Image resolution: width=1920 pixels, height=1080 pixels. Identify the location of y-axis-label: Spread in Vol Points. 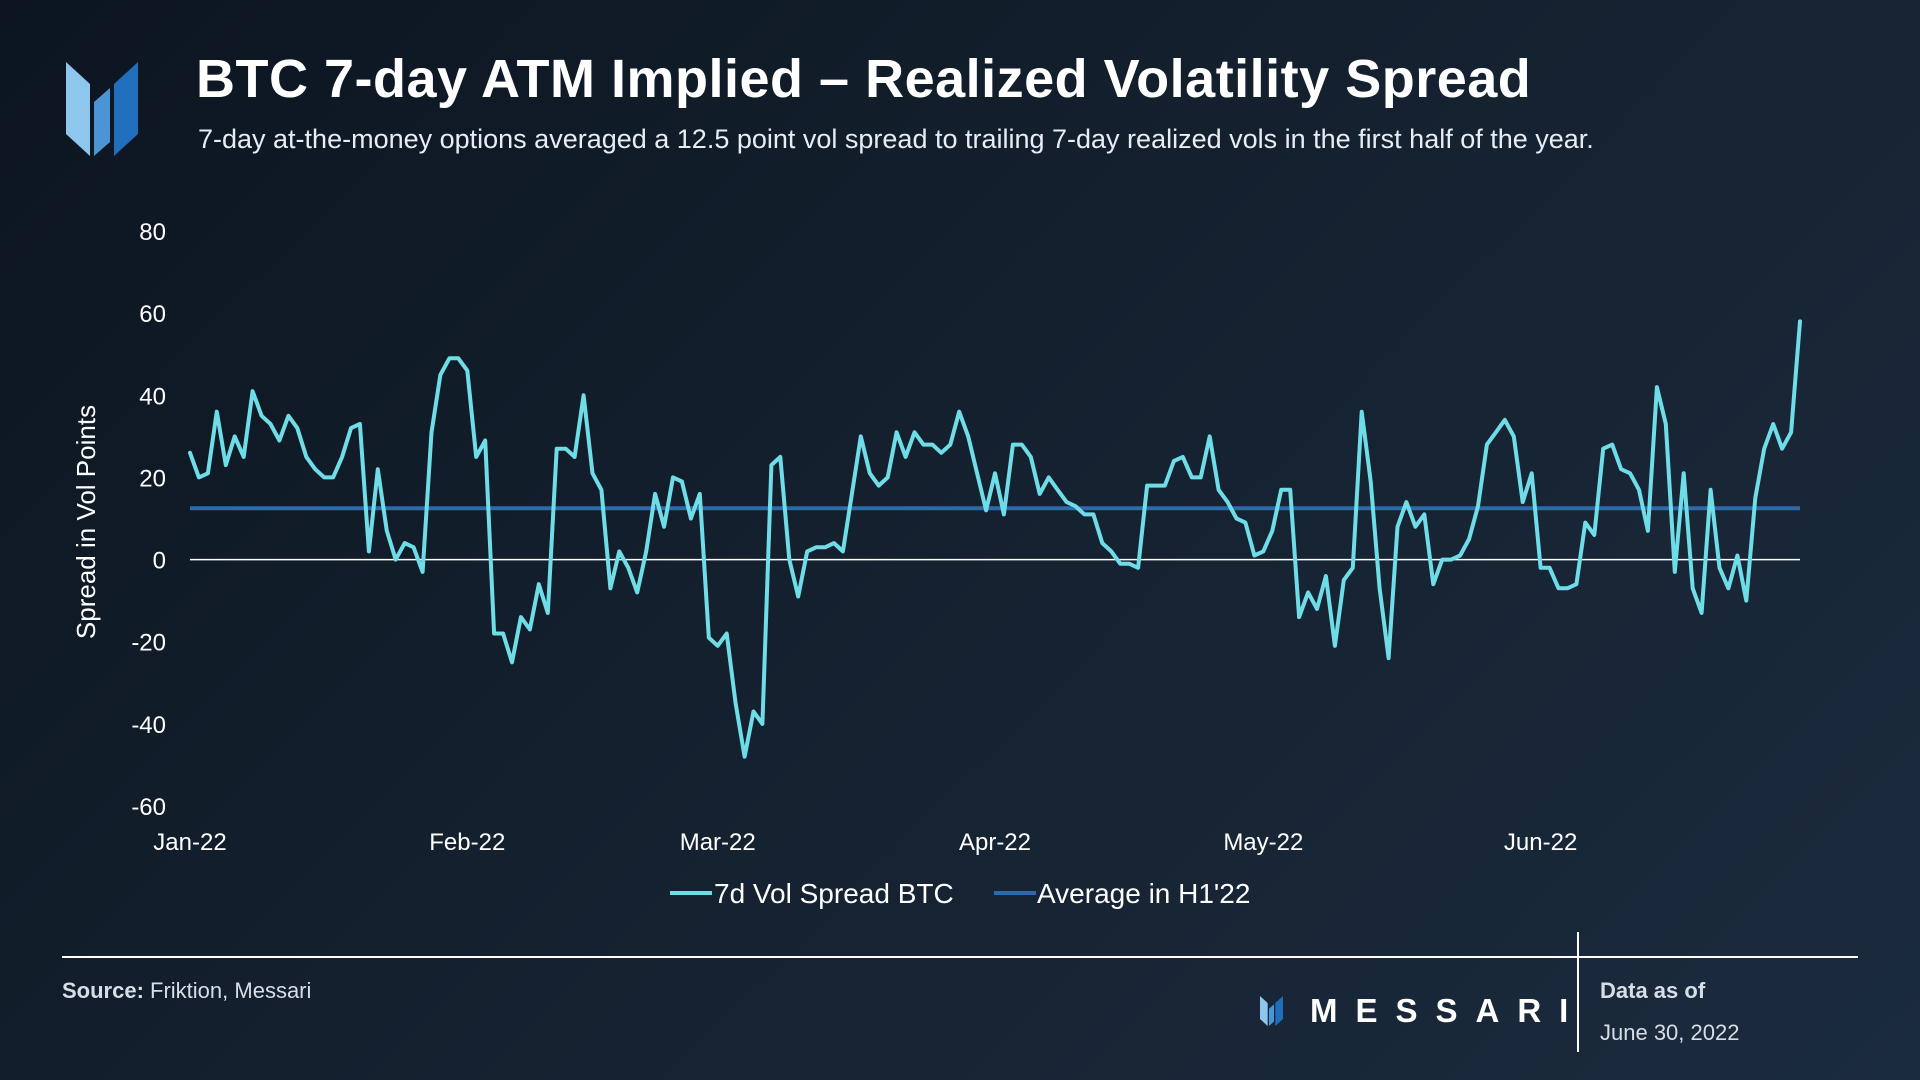
(86, 522).